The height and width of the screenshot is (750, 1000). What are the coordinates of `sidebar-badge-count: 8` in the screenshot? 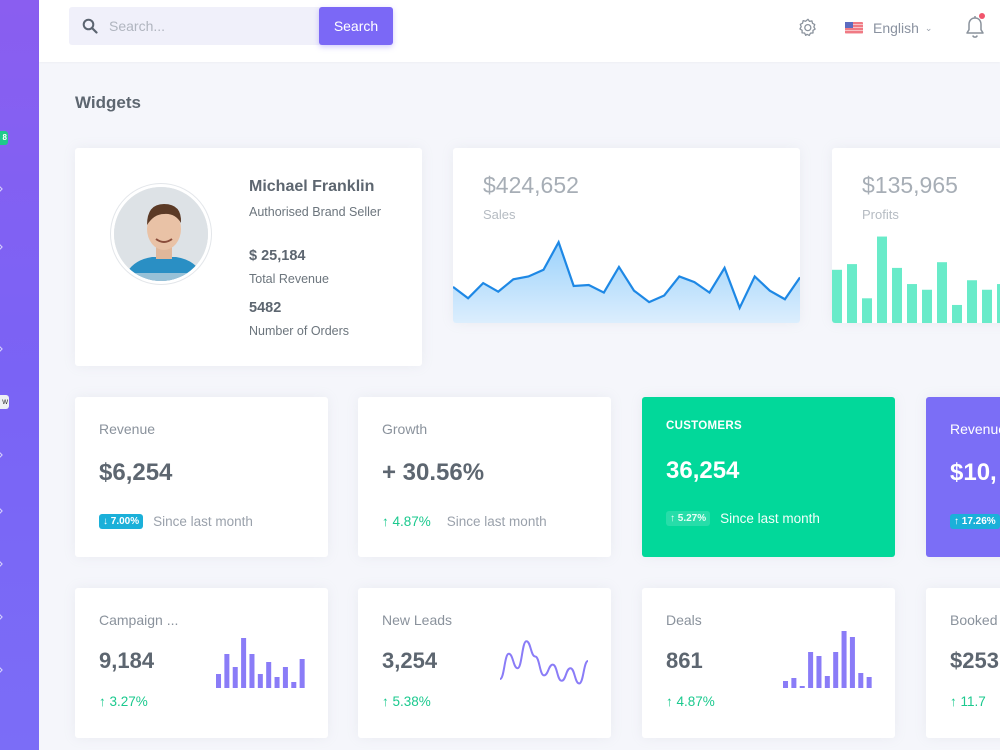 It's located at (4, 138).